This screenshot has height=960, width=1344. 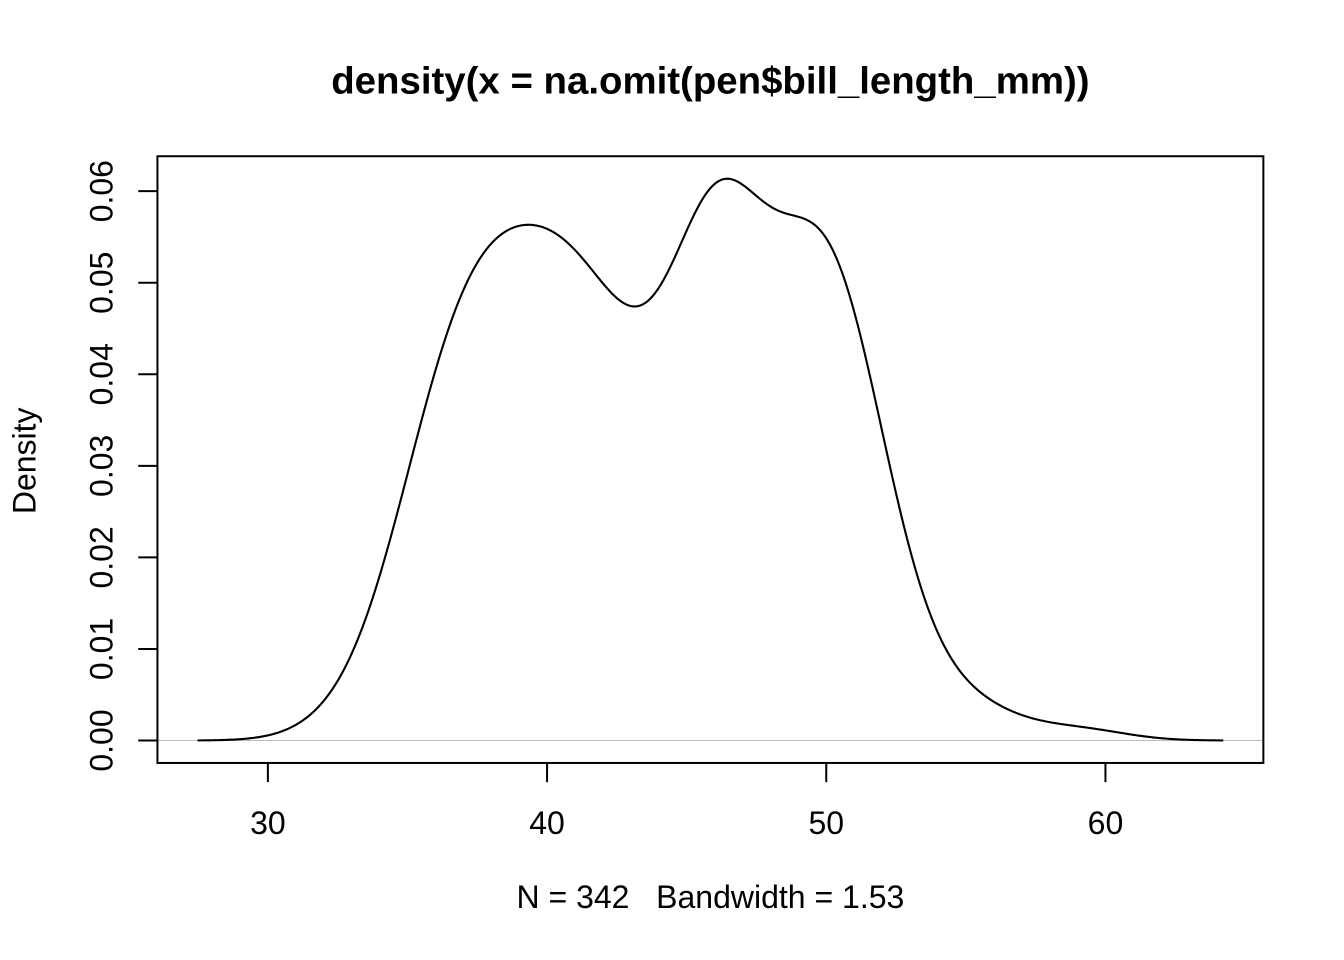 I want to click on svg-text: 0.06, so click(x=101, y=191).